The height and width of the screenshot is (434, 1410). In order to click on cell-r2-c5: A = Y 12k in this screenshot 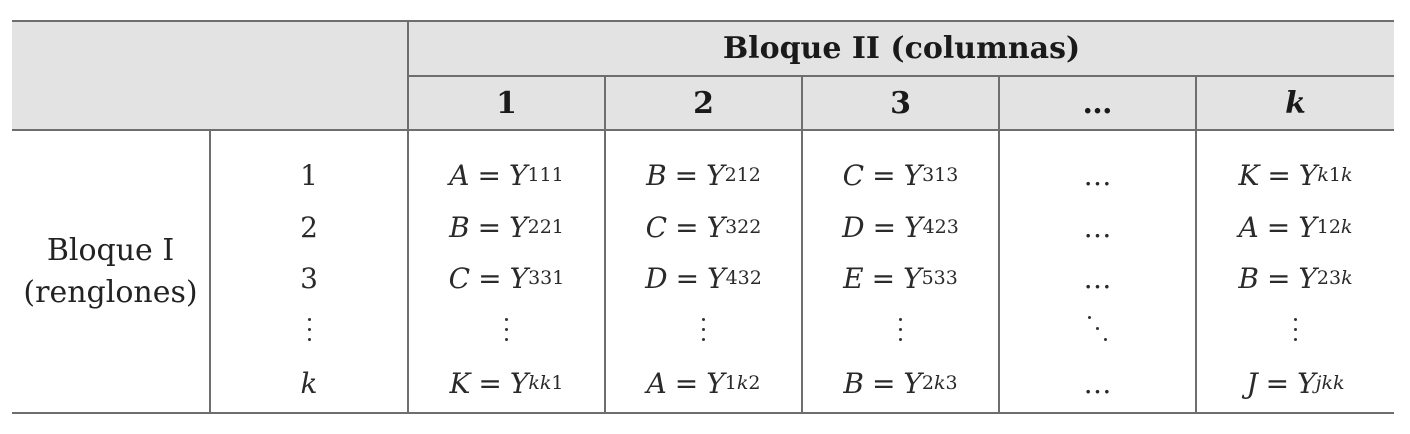, I will do `click(1295, 227)`.